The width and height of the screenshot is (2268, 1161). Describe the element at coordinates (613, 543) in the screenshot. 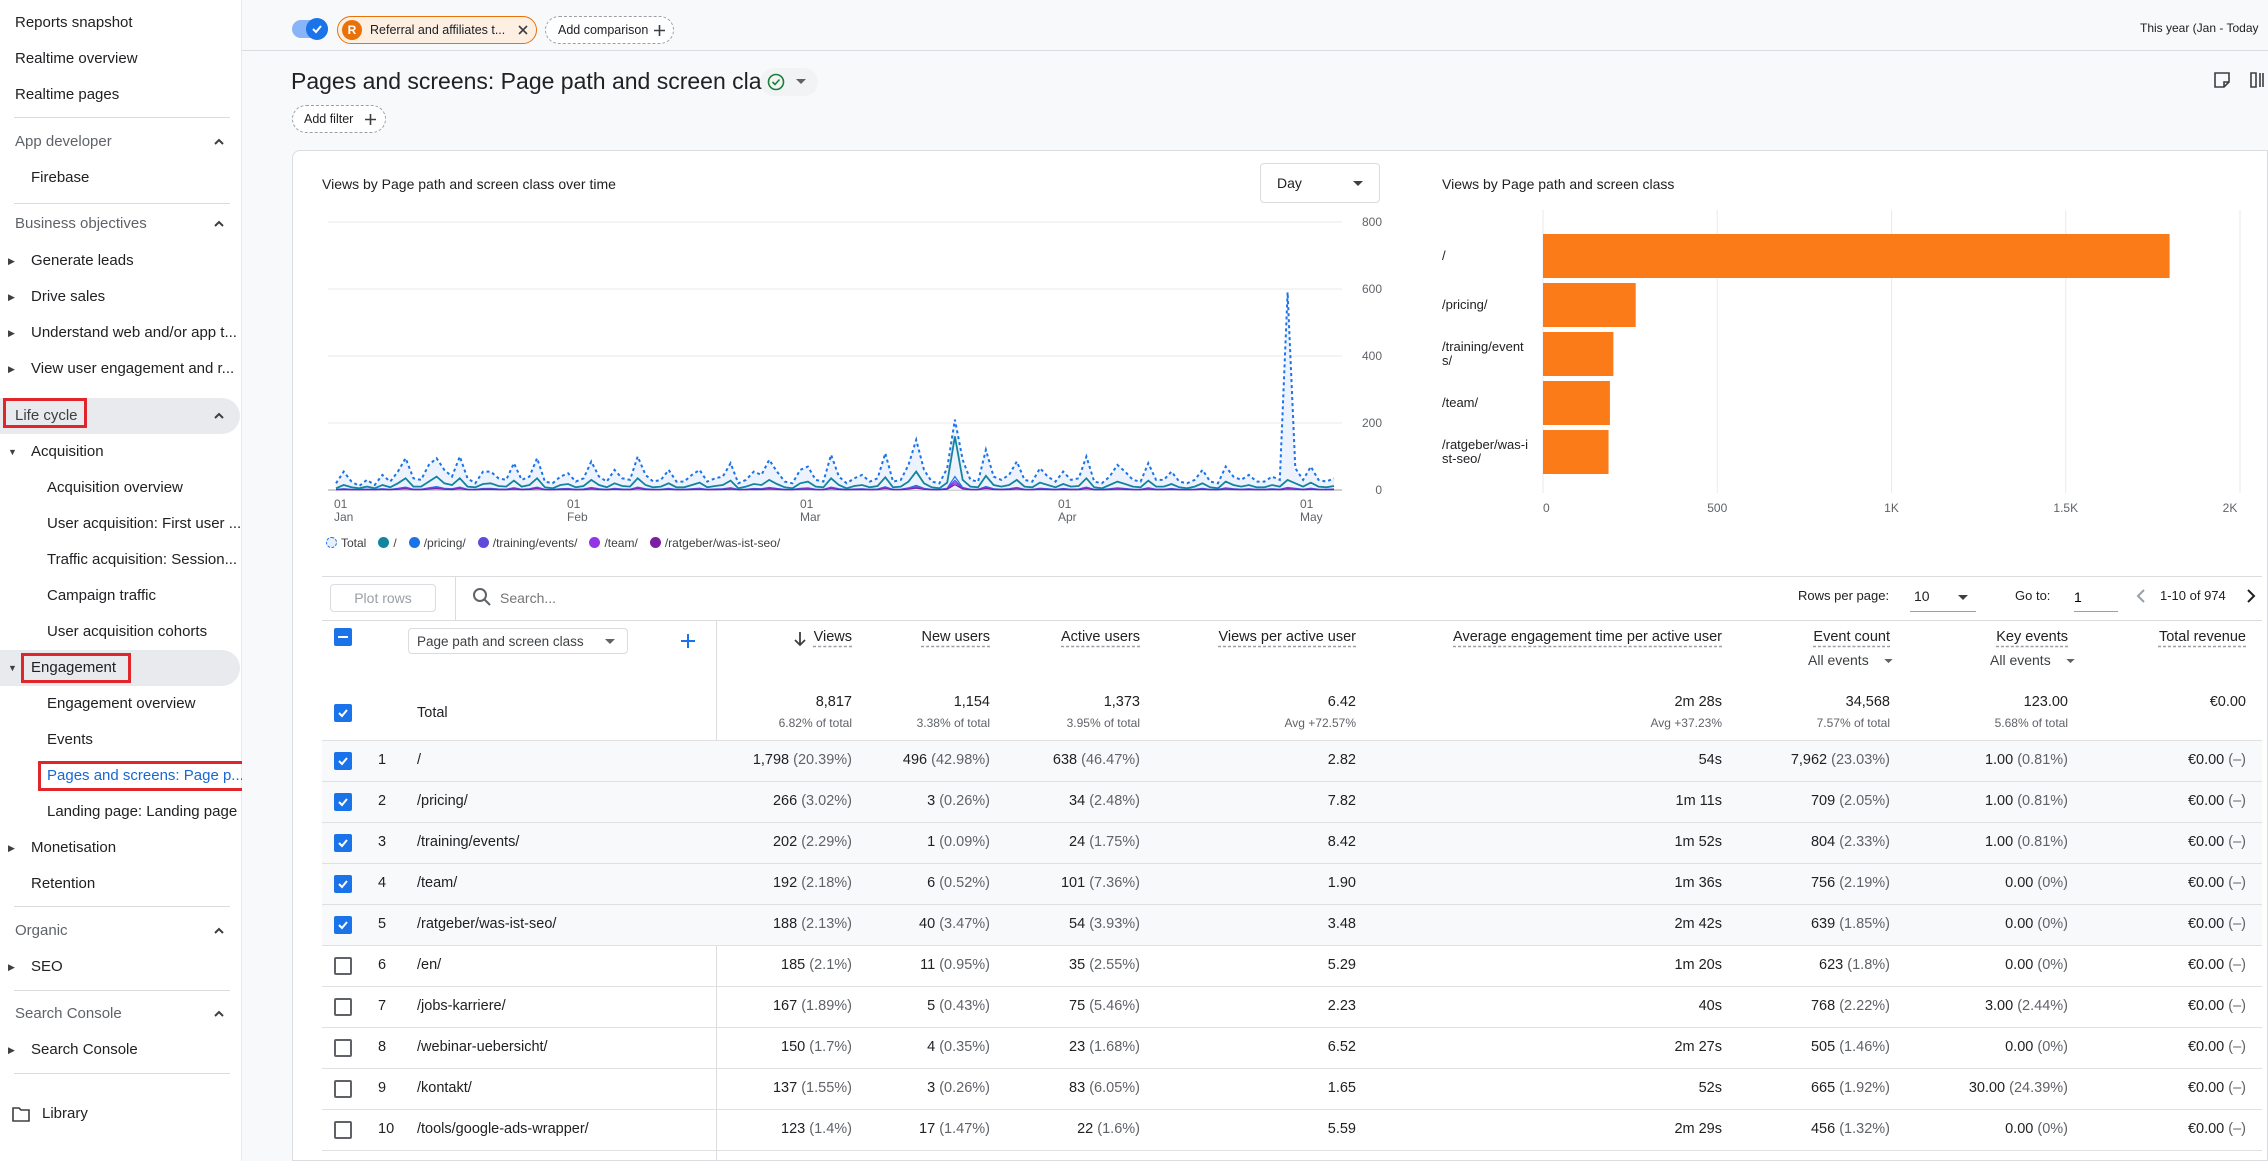

I see `legend-item: /team/` at that location.